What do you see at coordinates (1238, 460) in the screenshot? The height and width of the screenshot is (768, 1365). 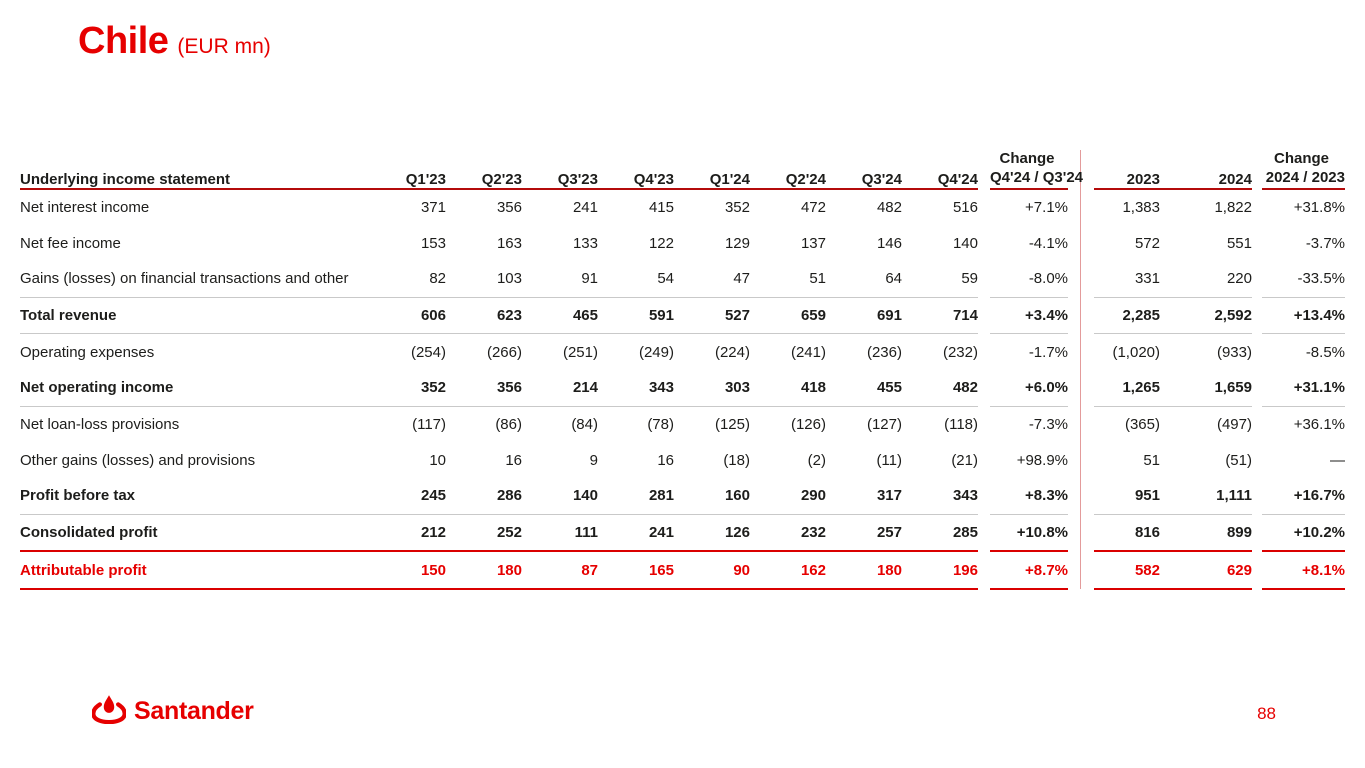 I see `value-cell: (51)` at bounding box center [1238, 460].